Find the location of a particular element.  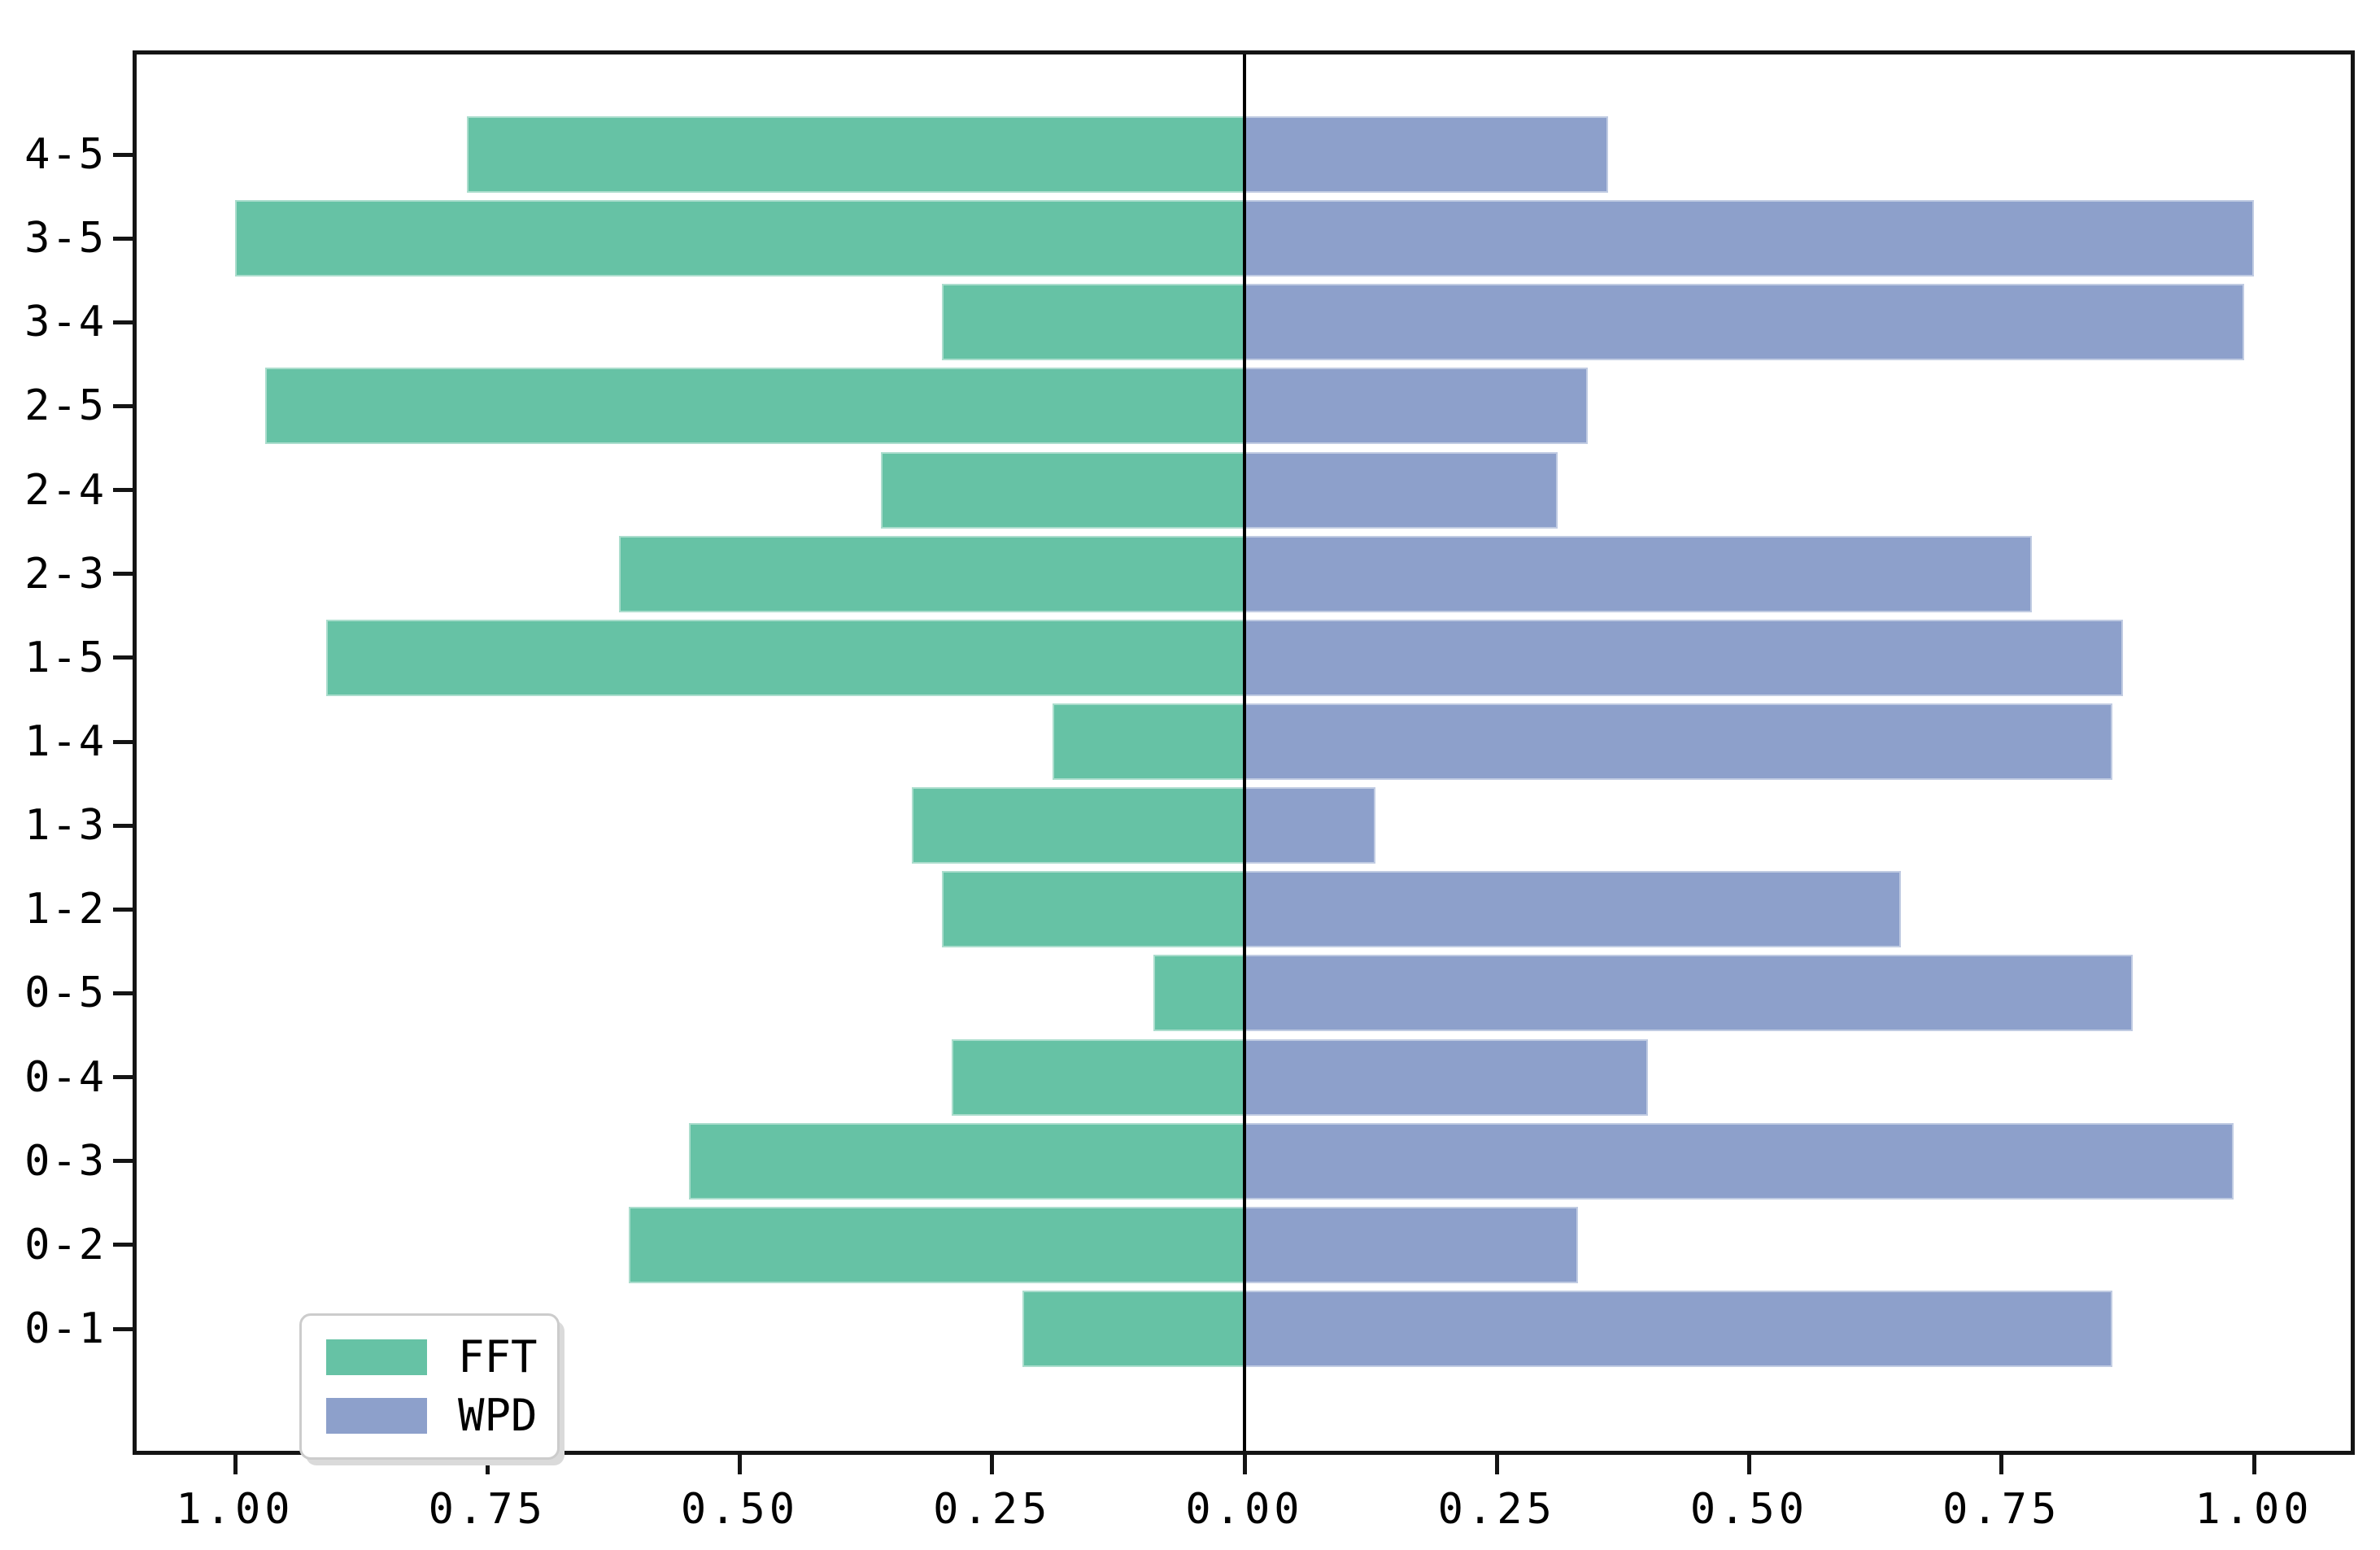

y-tick-label-0-1: 0-1 is located at coordinates (65, 1329).